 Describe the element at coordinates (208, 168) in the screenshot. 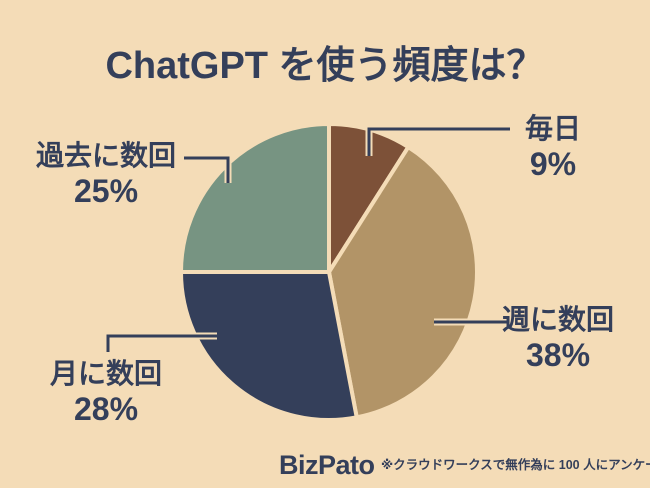

I see `connector-past` at that location.